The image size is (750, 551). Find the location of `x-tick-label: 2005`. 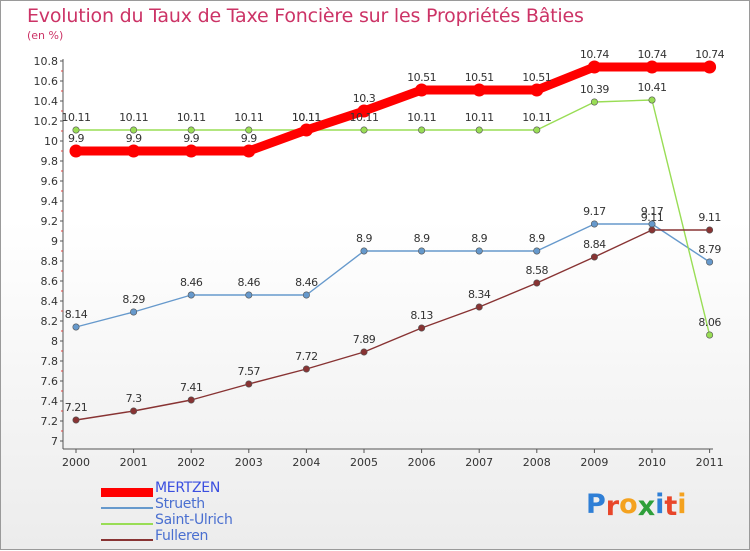

x-tick-label: 2005 is located at coordinates (364, 462).